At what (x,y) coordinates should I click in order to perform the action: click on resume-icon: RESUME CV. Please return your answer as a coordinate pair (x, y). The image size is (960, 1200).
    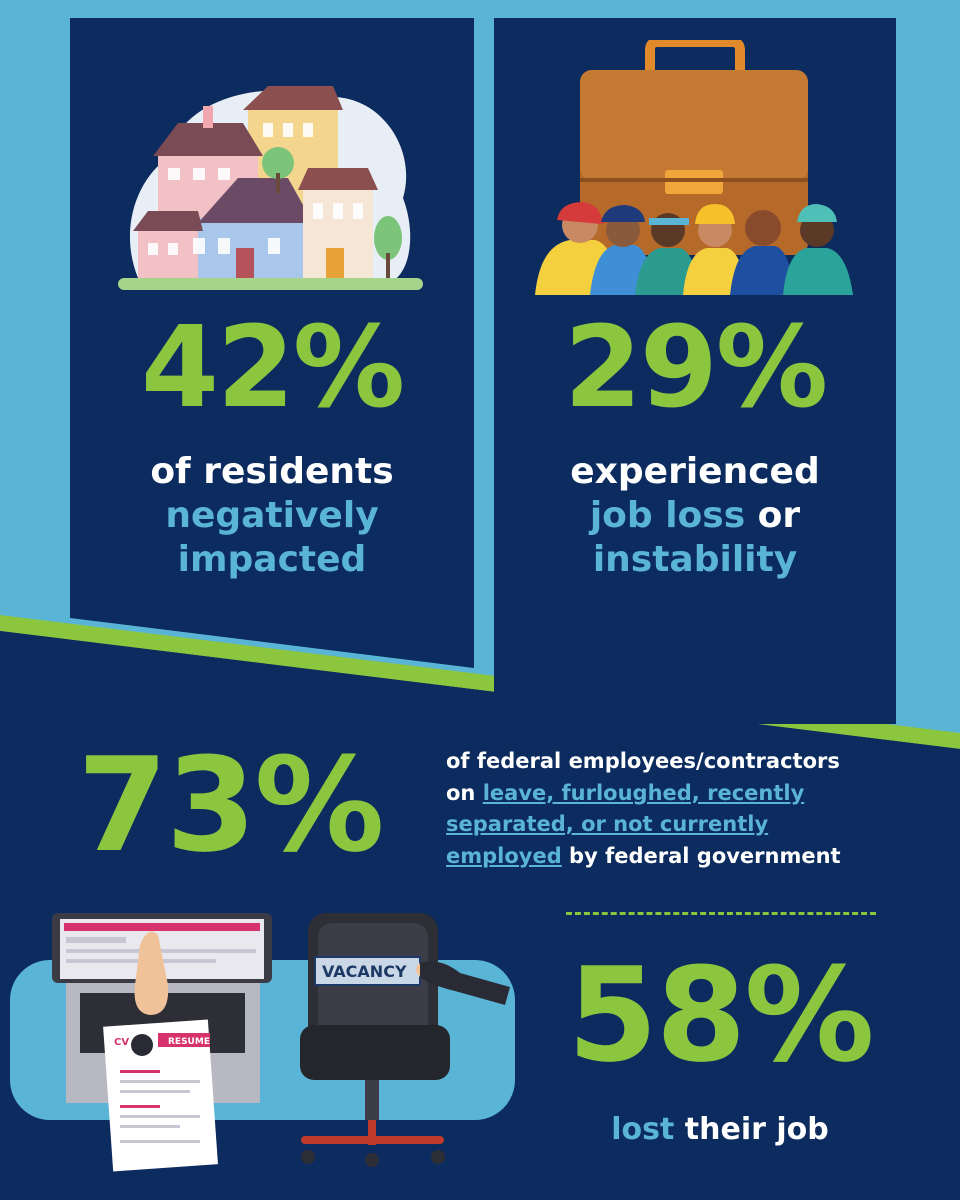
    Looking at the image, I should click on (160, 1095).